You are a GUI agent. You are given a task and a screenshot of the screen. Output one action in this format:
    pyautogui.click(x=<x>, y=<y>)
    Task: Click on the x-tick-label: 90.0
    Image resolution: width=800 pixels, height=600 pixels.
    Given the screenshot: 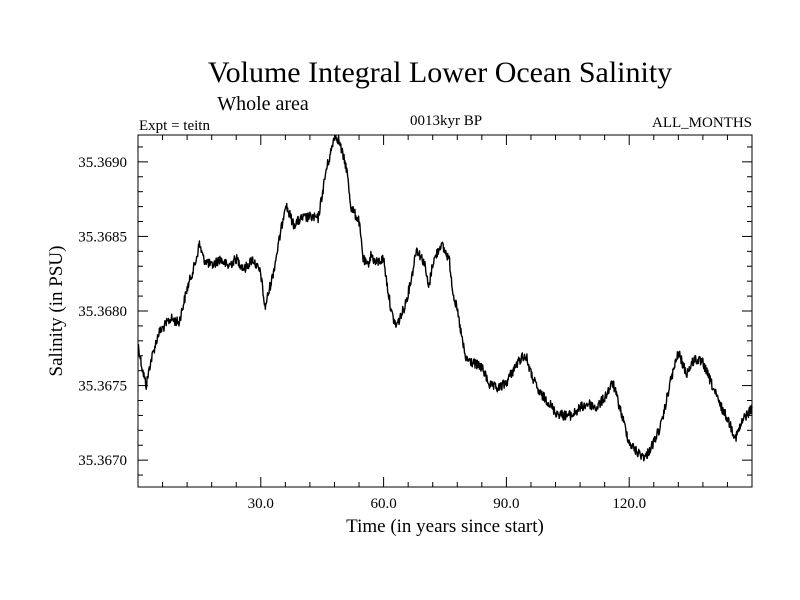 What is the action you would take?
    pyautogui.click(x=506, y=504)
    